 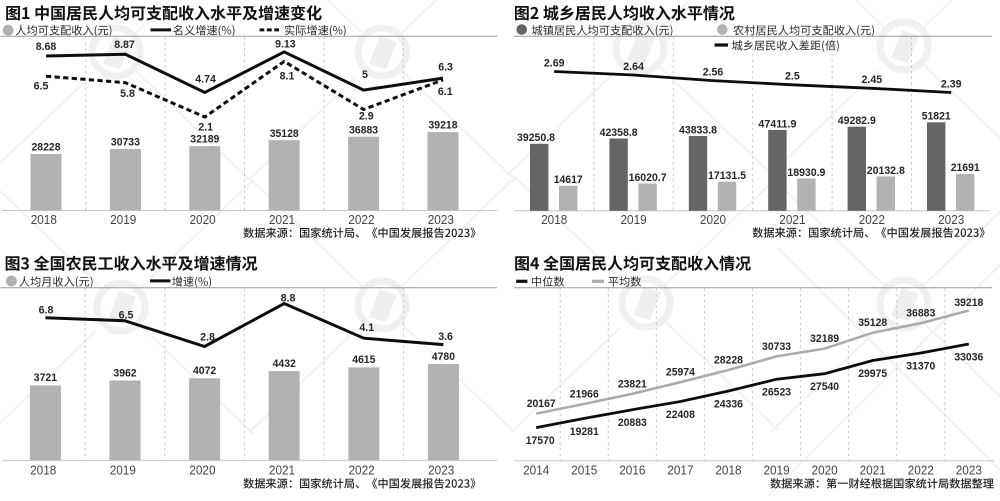 What do you see at coordinates (824, 387) in the screenshot?
I see `svg-text: 27540` at bounding box center [824, 387].